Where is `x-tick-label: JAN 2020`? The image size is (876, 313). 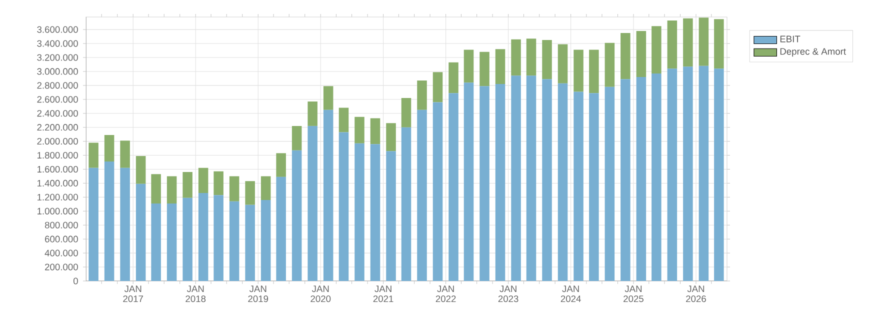
x-tick-label: JAN 2020 is located at coordinates (320, 294).